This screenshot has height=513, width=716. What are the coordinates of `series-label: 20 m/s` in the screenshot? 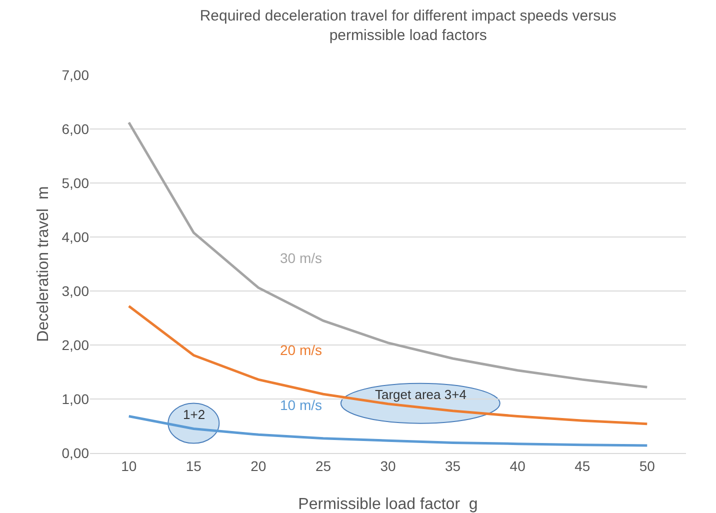 It's located at (301, 350).